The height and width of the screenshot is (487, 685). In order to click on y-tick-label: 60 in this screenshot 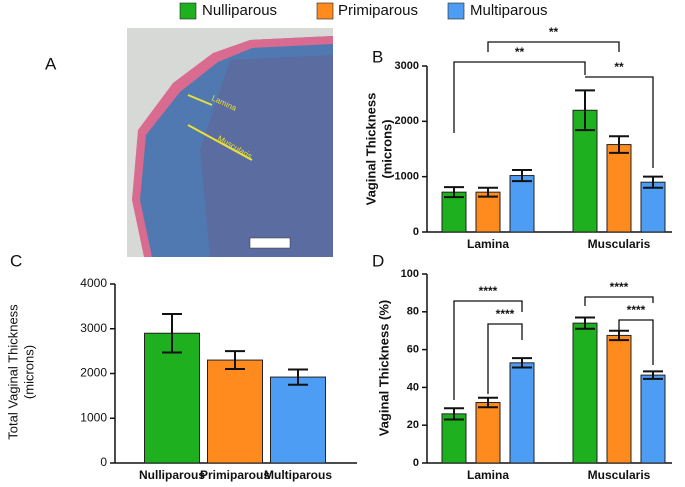, I will do `click(413, 350)`.